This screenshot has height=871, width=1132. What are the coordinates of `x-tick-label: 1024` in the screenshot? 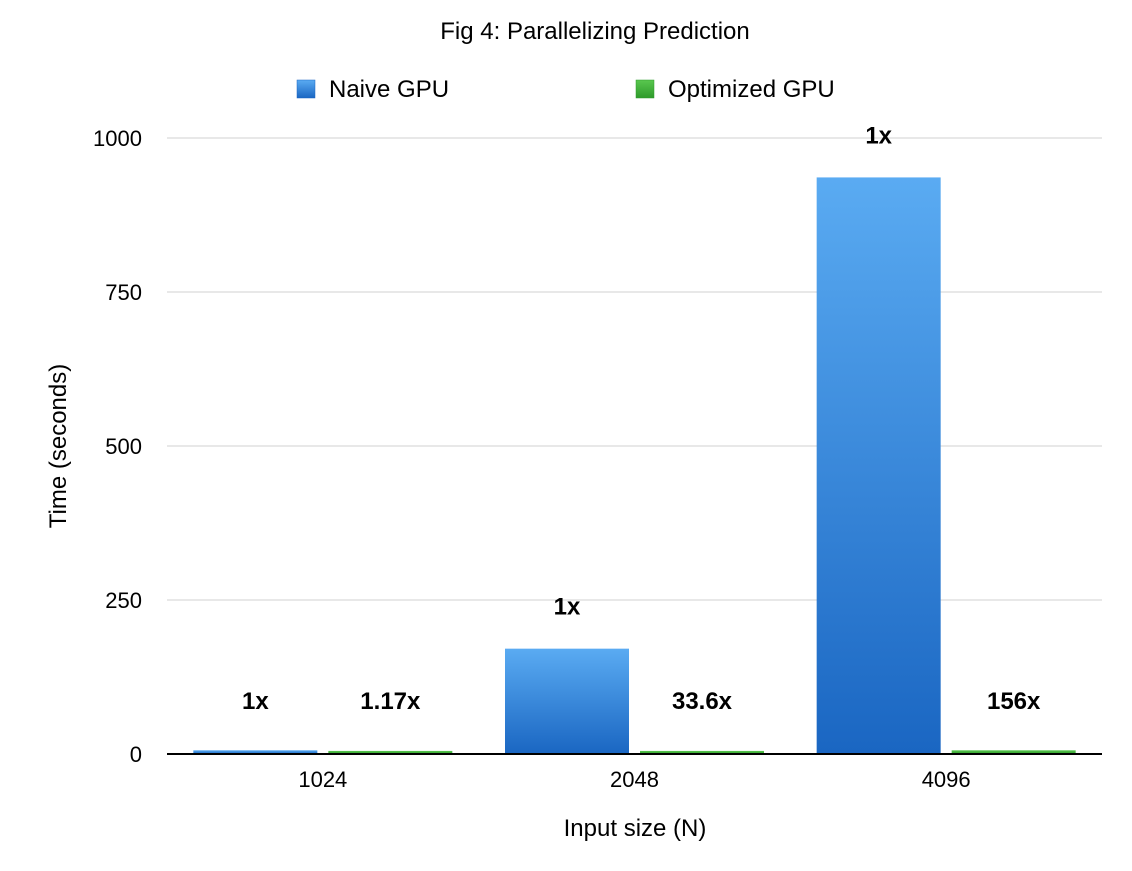 It's located at (322, 779).